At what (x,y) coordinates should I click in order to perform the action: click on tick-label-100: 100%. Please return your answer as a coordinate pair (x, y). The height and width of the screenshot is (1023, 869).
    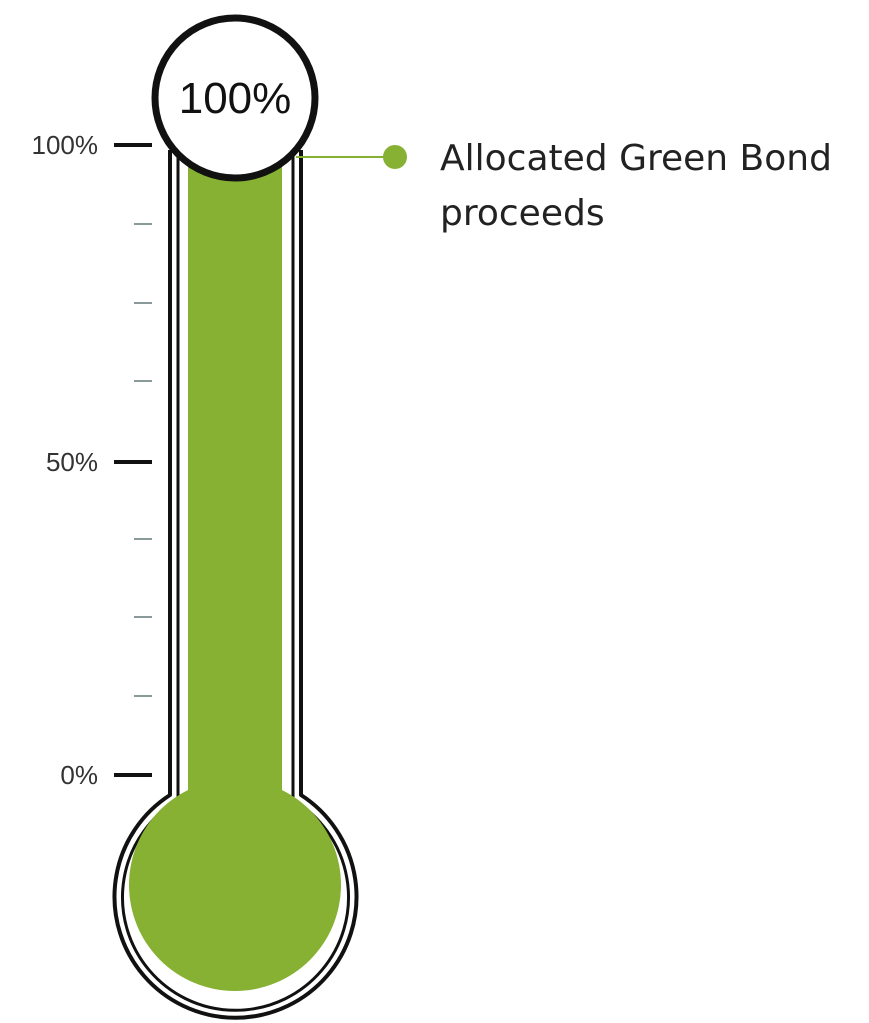
    Looking at the image, I should click on (65, 145).